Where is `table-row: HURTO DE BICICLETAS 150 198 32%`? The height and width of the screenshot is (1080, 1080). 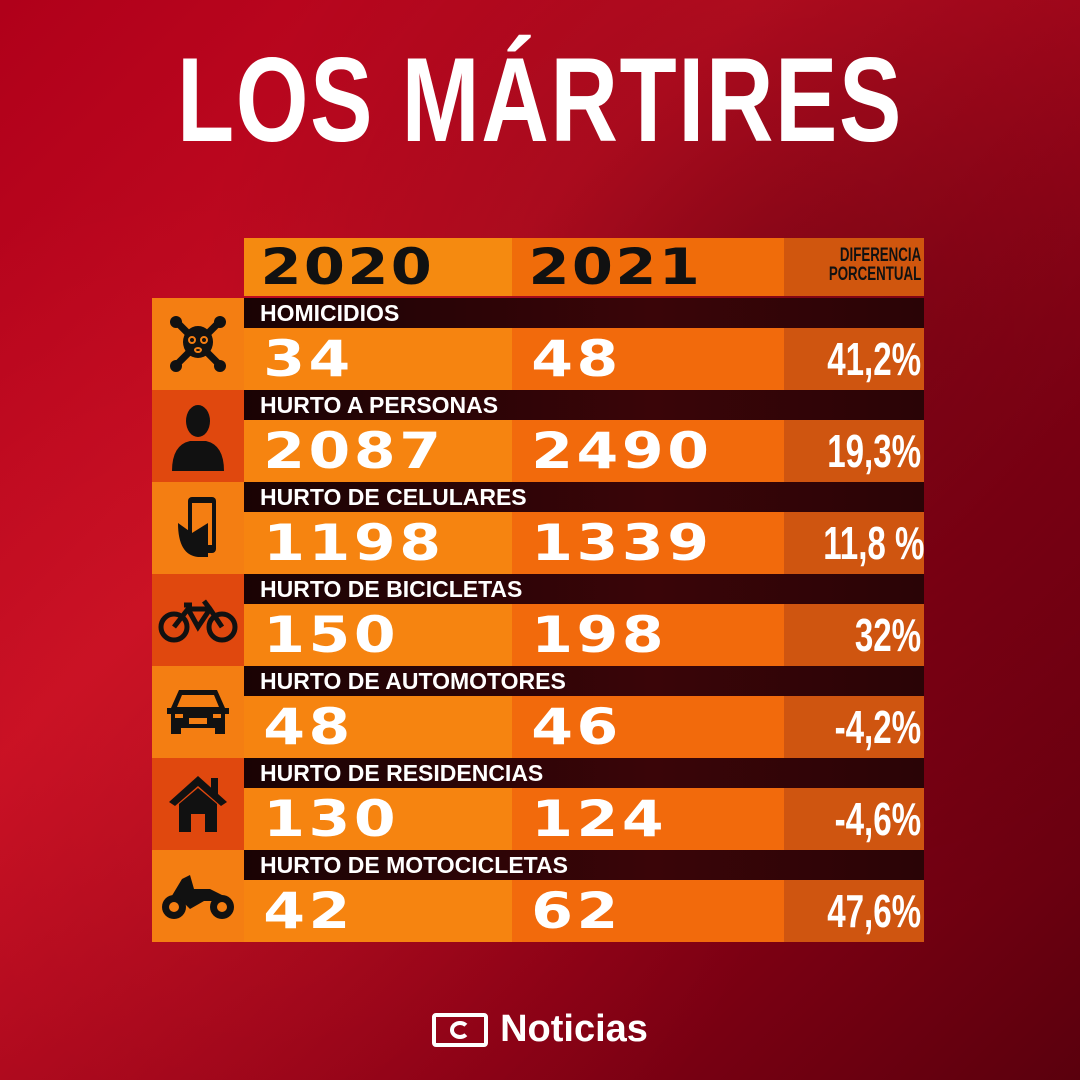
table-row: HURTO DE BICICLETAS 150 198 32% is located at coordinates (538, 620).